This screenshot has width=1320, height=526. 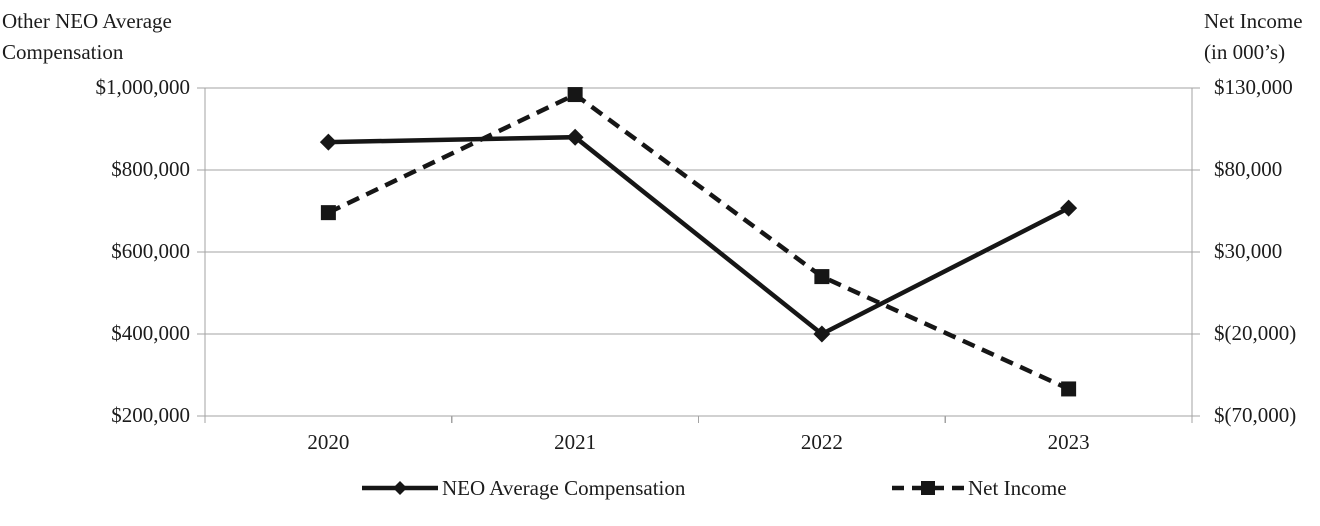 I want to click on legend-item-neo-average-compensation: NEO Average Compensation, so click(x=523, y=488).